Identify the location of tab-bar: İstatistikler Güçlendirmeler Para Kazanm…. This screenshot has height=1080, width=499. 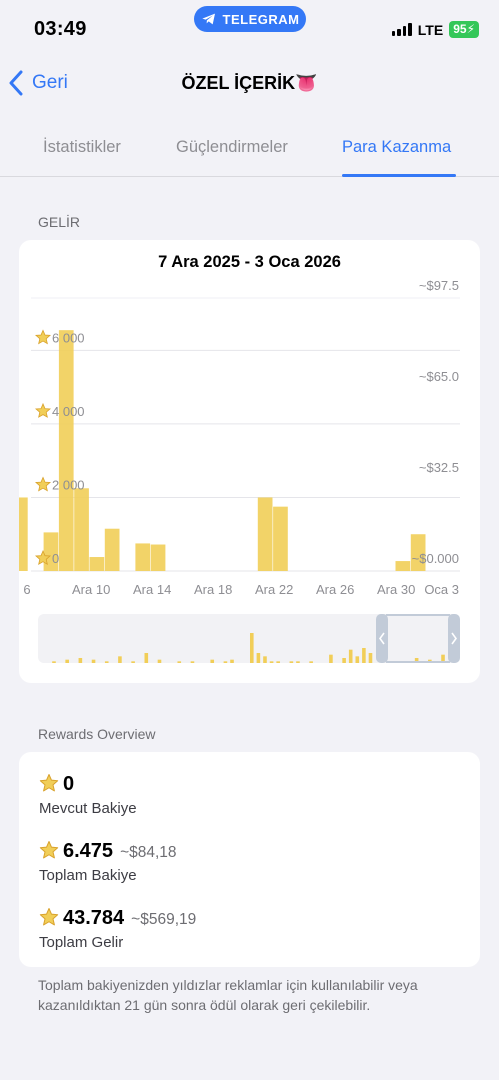
(249, 148).